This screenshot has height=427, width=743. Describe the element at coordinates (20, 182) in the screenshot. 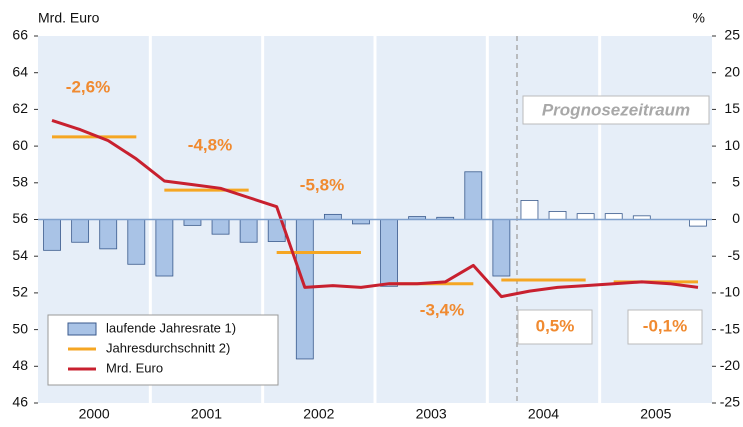

I see `y-tick-label: 58` at that location.